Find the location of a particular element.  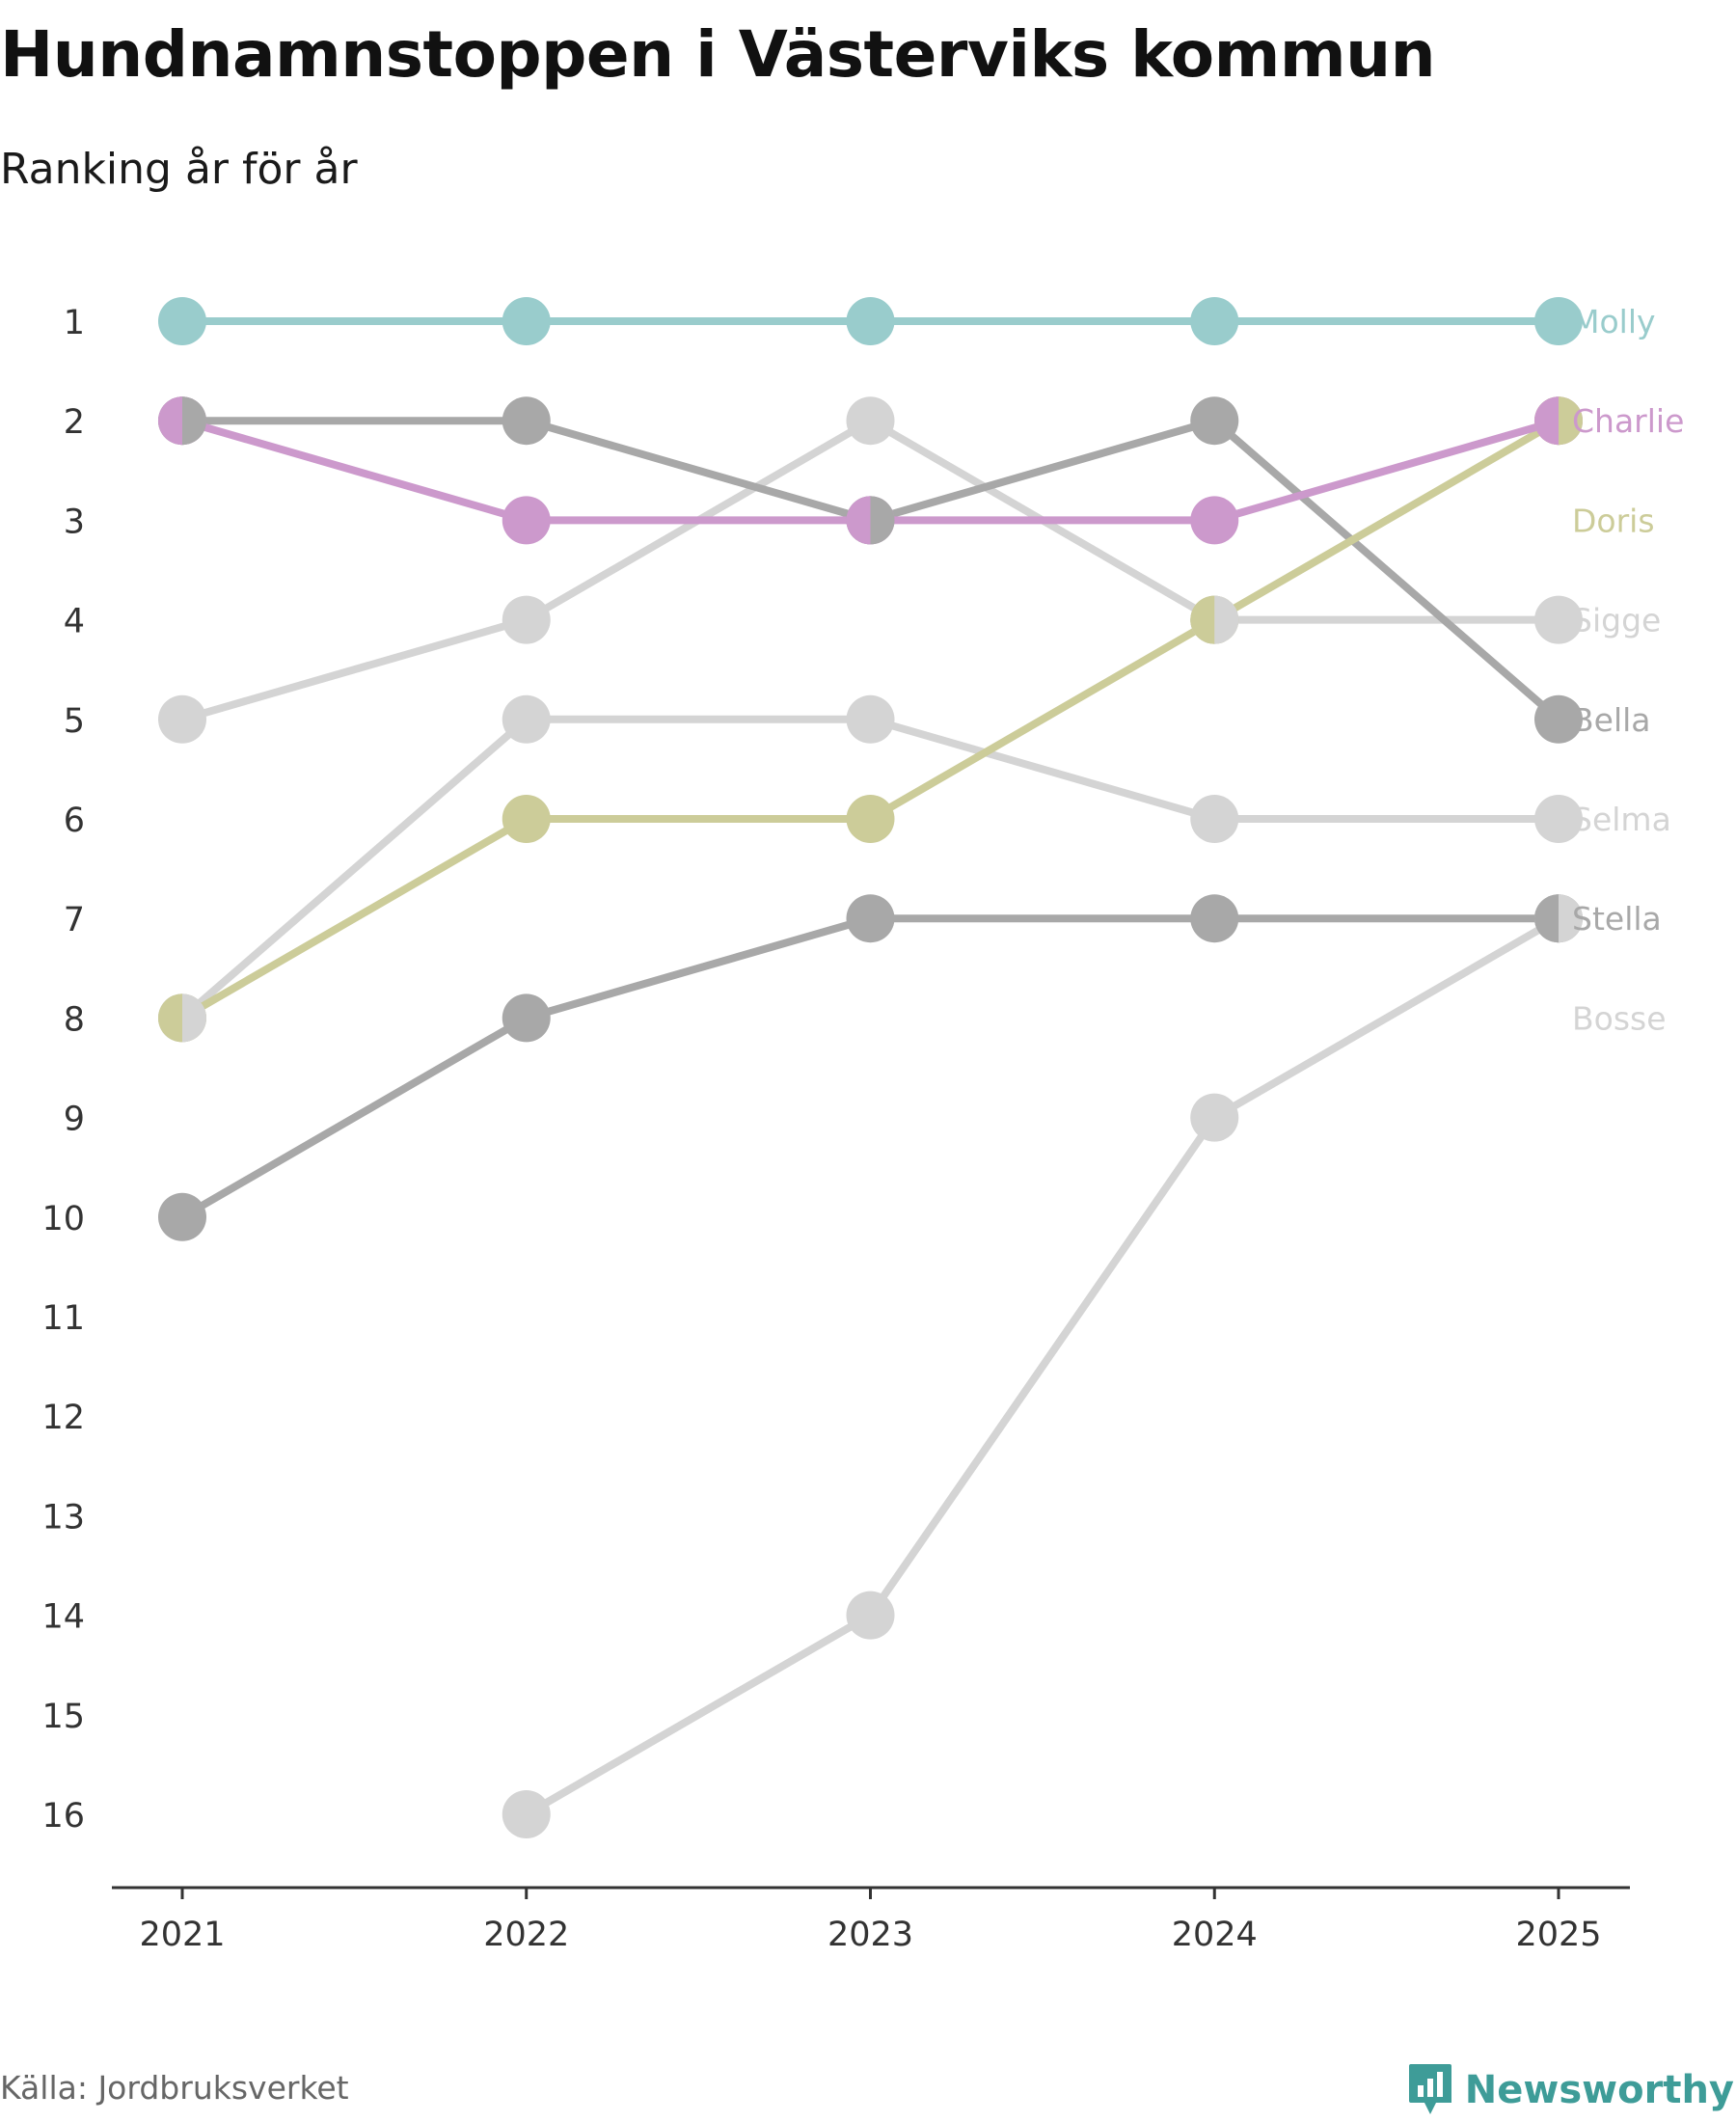

y-tick-label: 11 is located at coordinates (63, 1319).